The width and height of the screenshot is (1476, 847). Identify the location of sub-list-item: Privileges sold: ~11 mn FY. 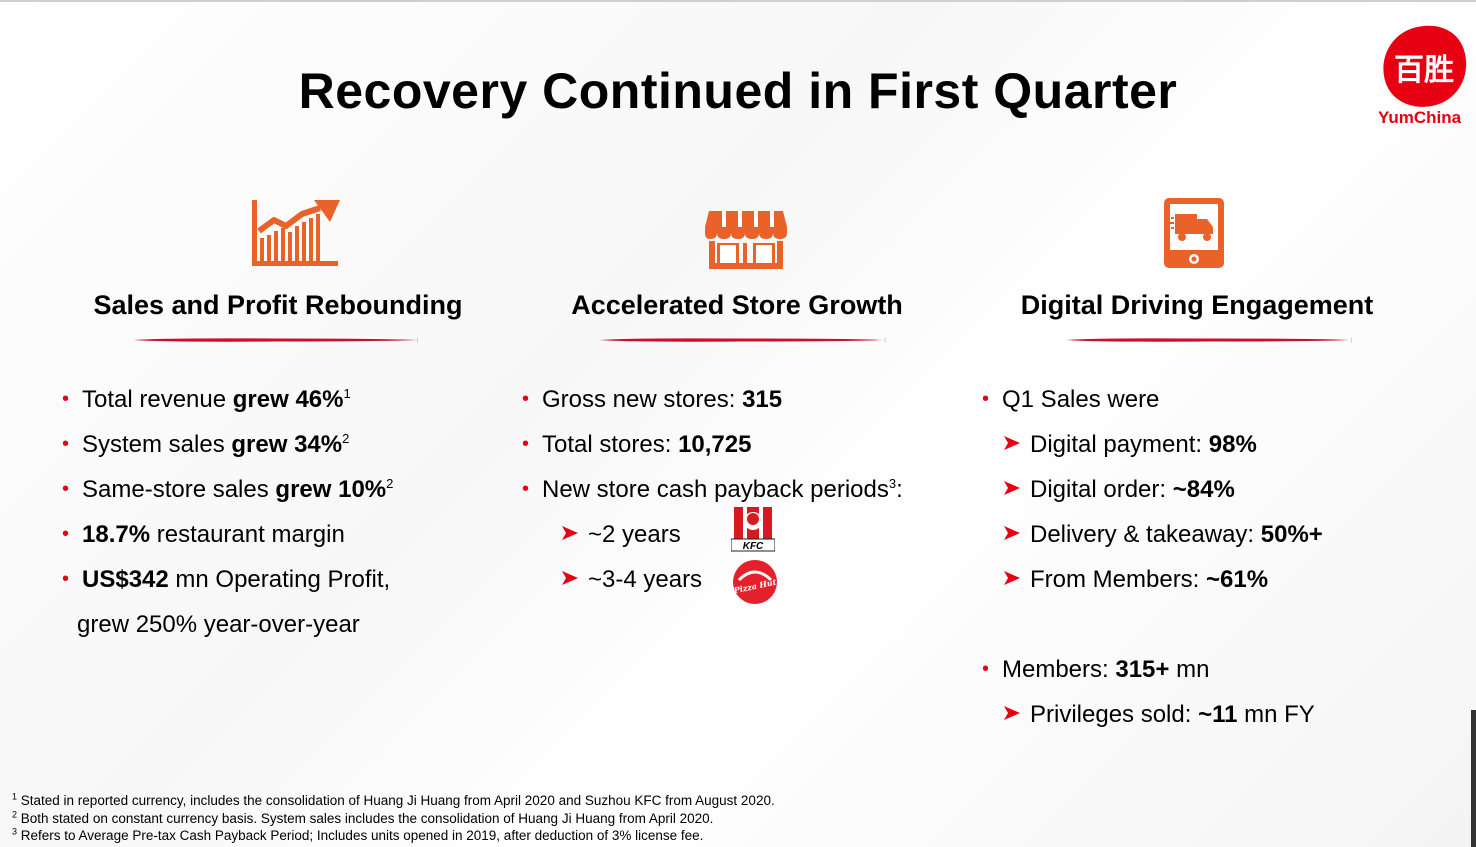
(1163, 714).